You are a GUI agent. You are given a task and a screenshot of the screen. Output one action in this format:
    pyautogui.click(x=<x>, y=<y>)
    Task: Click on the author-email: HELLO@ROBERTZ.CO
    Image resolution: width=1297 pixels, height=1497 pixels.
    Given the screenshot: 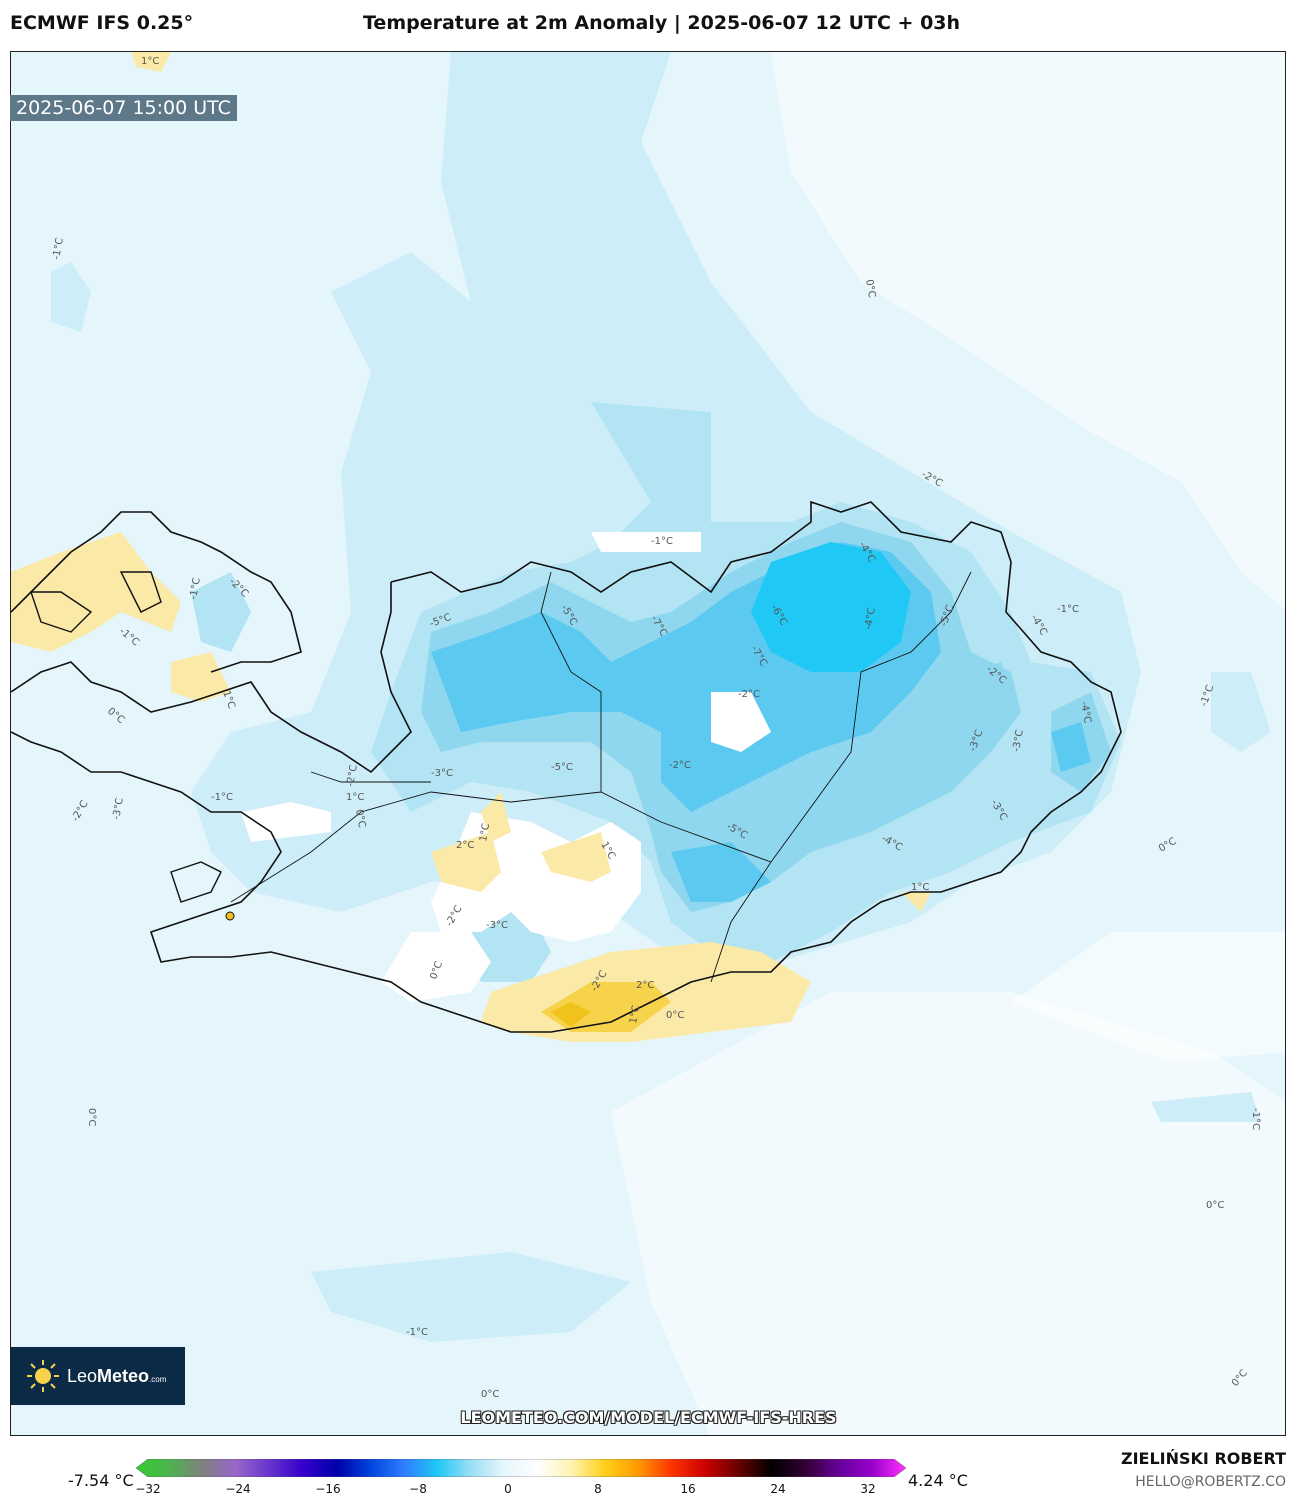 What is the action you would take?
    pyautogui.click(x=1210, y=1482)
    